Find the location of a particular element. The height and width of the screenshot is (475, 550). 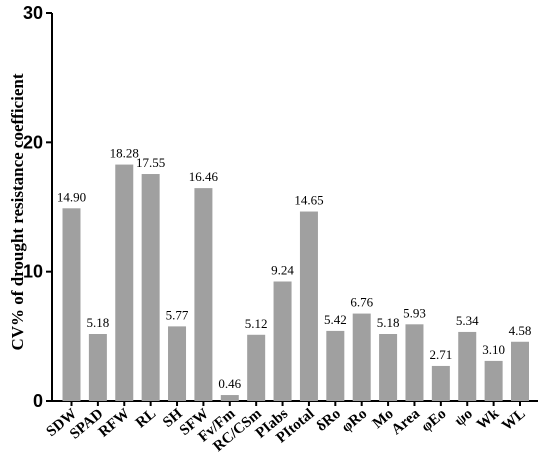

y-tick-label: 0 is located at coordinates (38, 401).